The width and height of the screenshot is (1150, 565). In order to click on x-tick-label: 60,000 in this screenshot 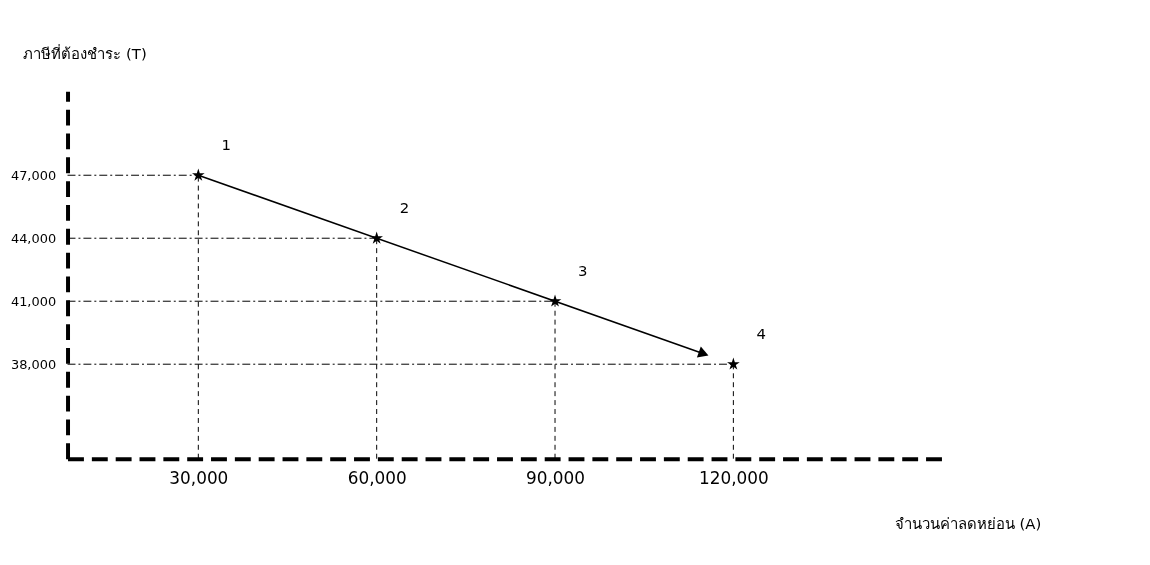, I will do `click(377, 478)`.